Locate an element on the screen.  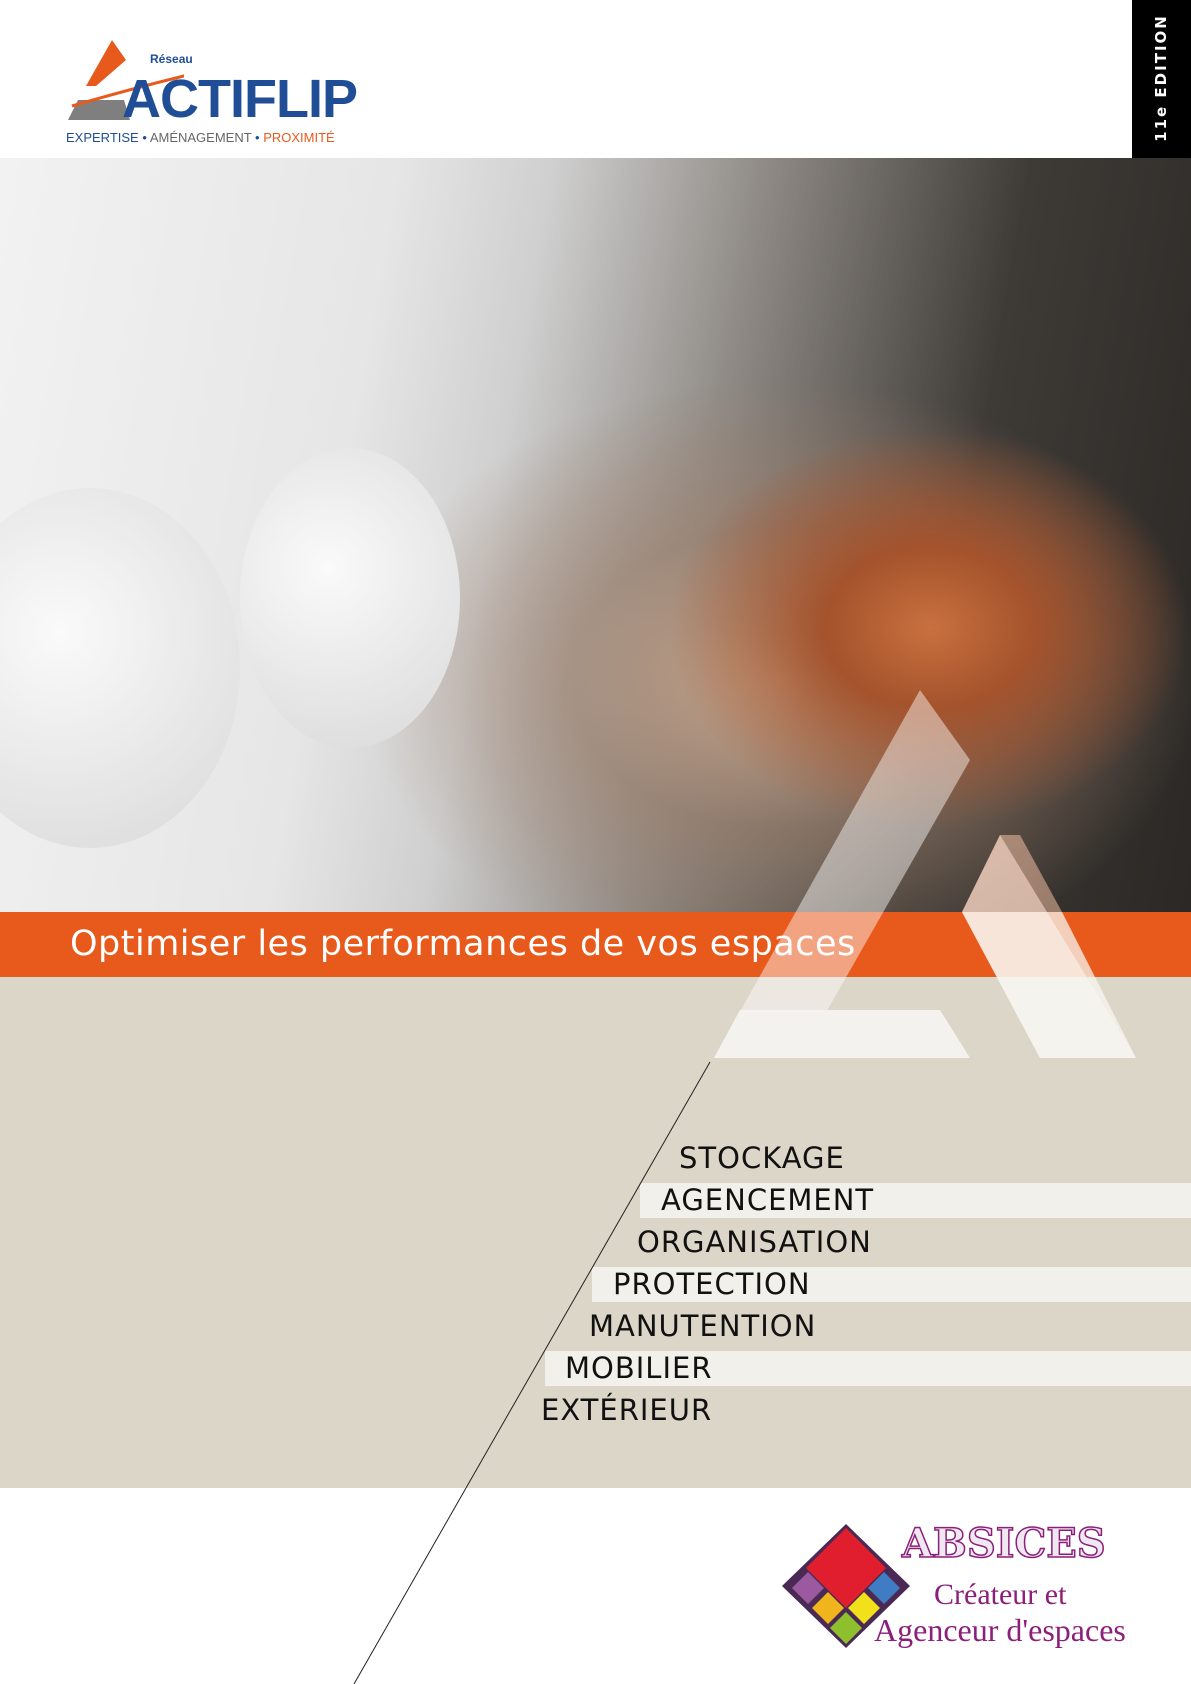
stripe is located at coordinates (915, 1200).